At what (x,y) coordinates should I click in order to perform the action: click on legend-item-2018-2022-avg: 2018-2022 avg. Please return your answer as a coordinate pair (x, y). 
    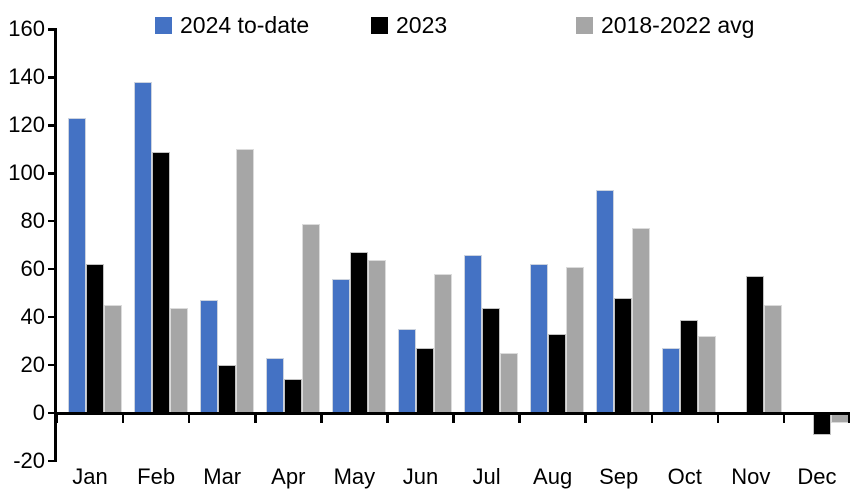
    Looking at the image, I should click on (665, 25).